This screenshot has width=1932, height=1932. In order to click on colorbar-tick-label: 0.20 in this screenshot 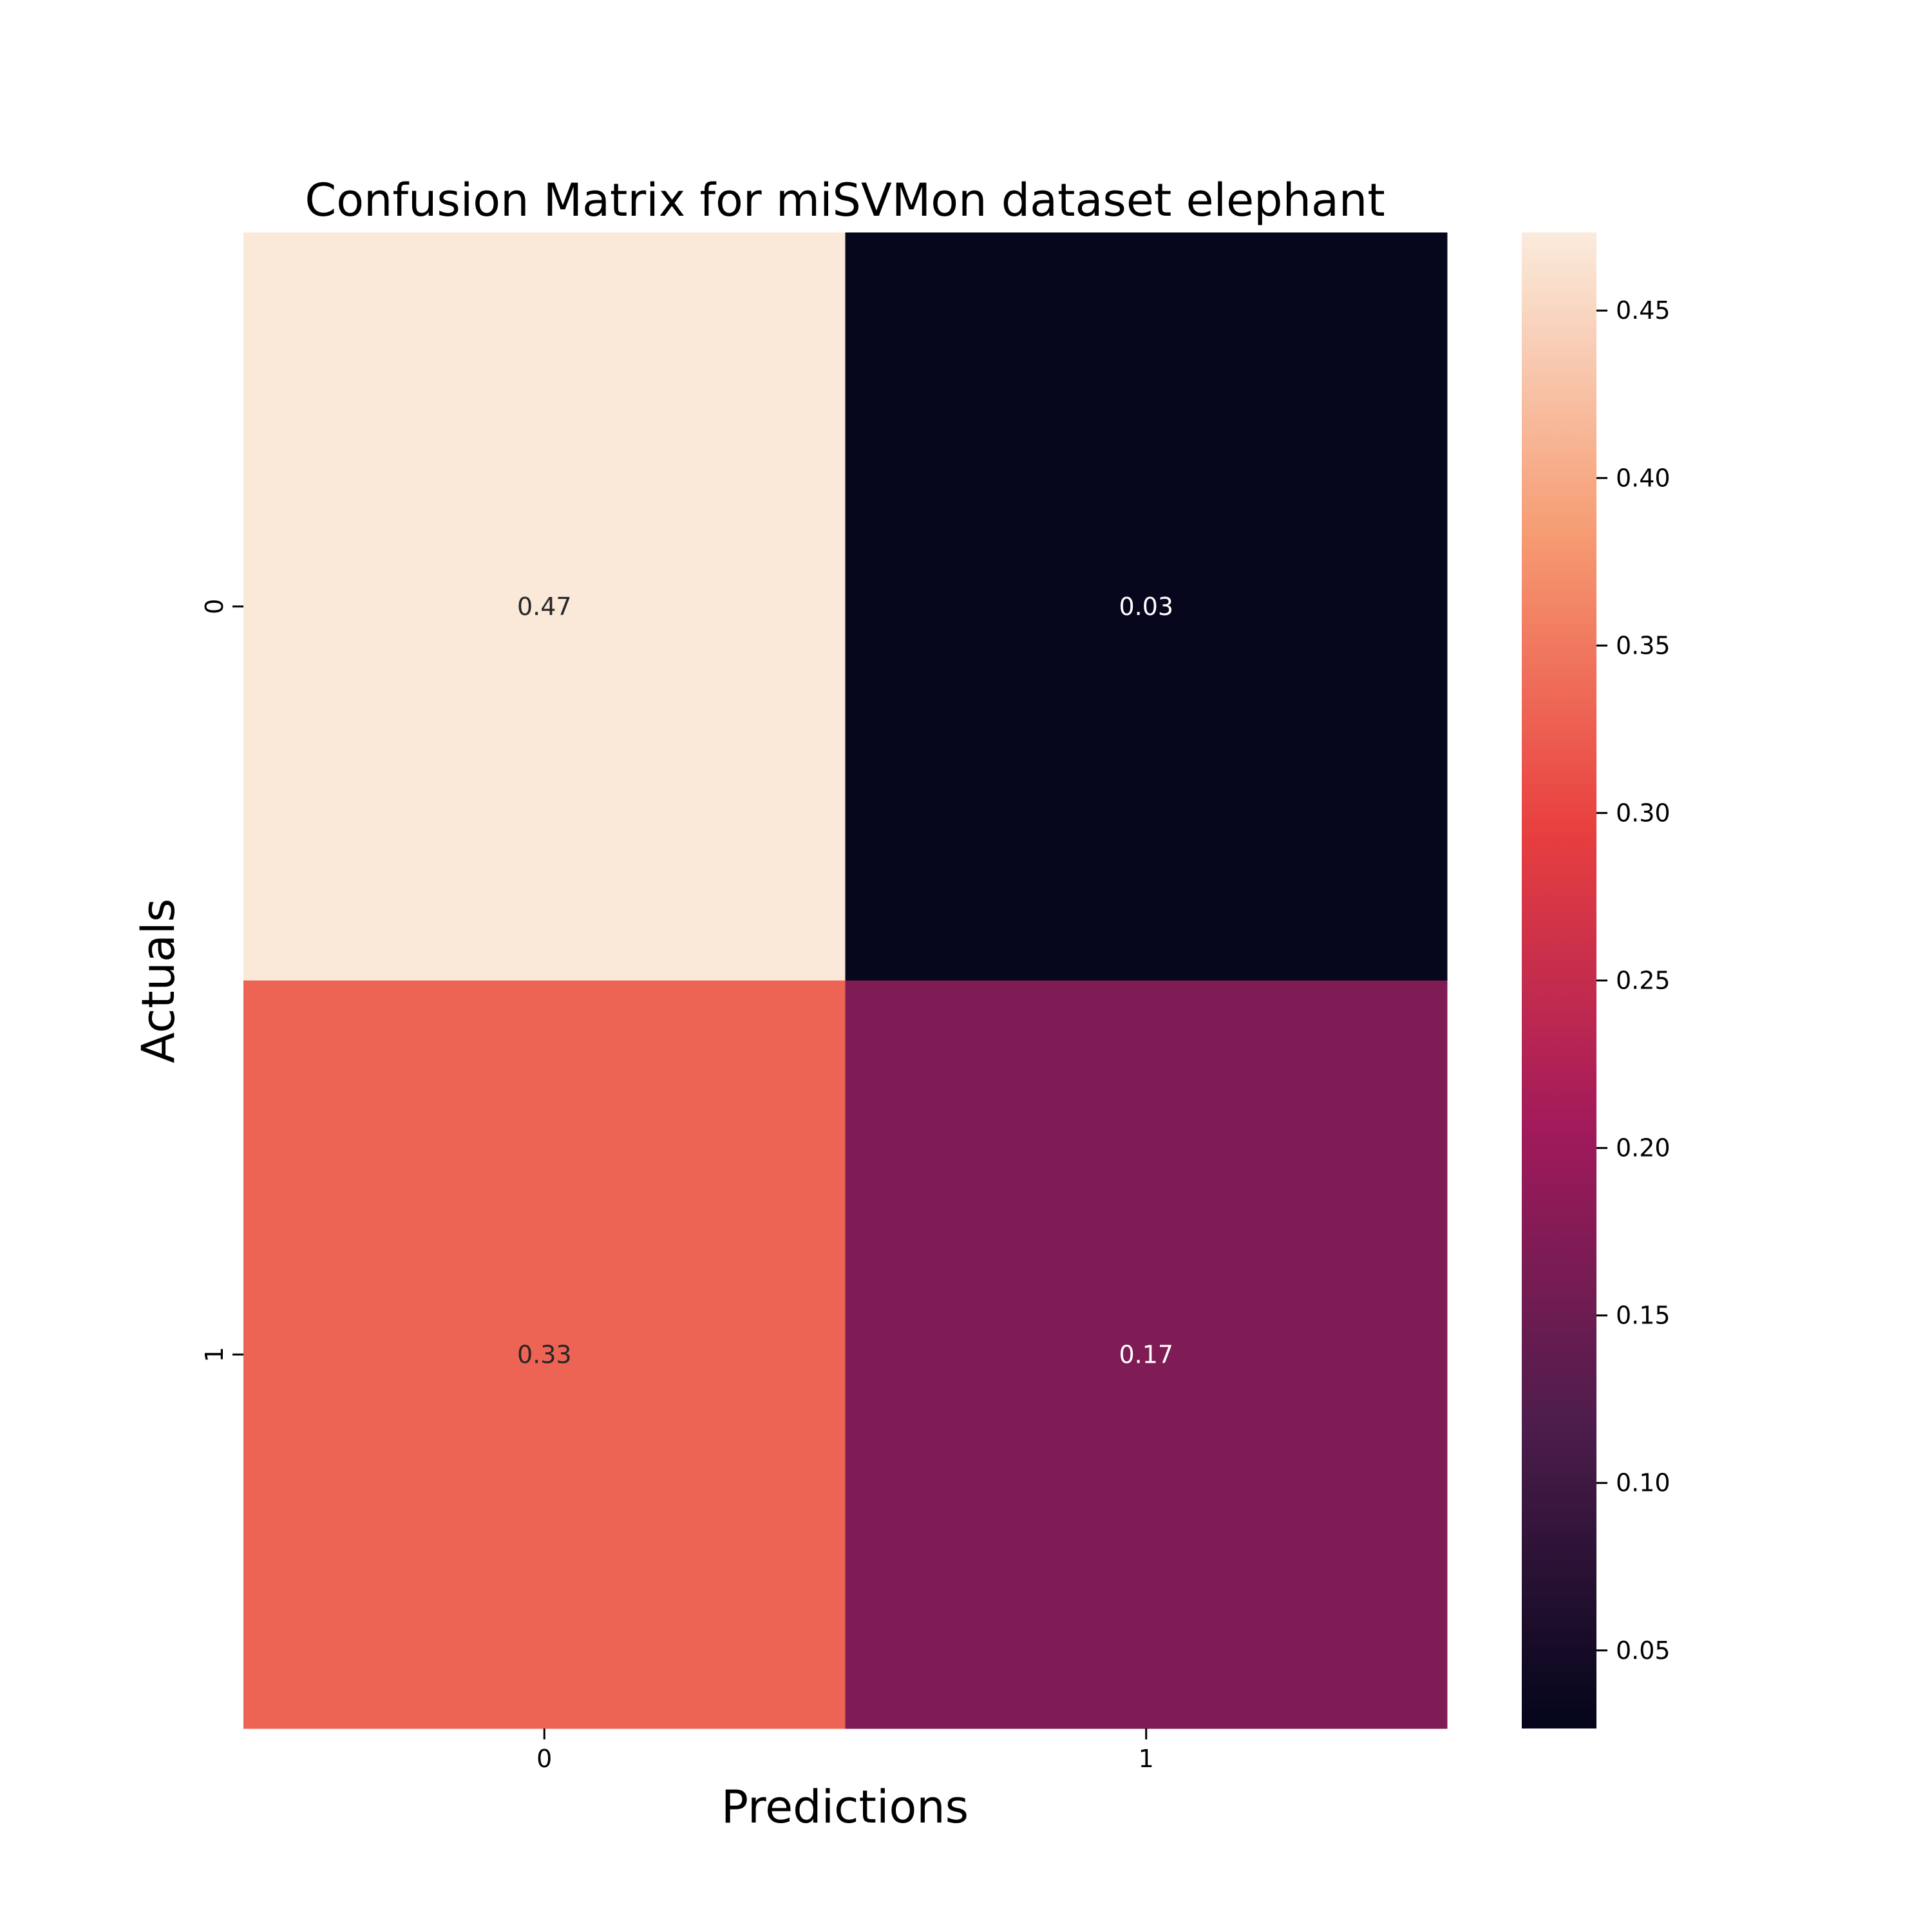, I will do `click(1643, 1148)`.